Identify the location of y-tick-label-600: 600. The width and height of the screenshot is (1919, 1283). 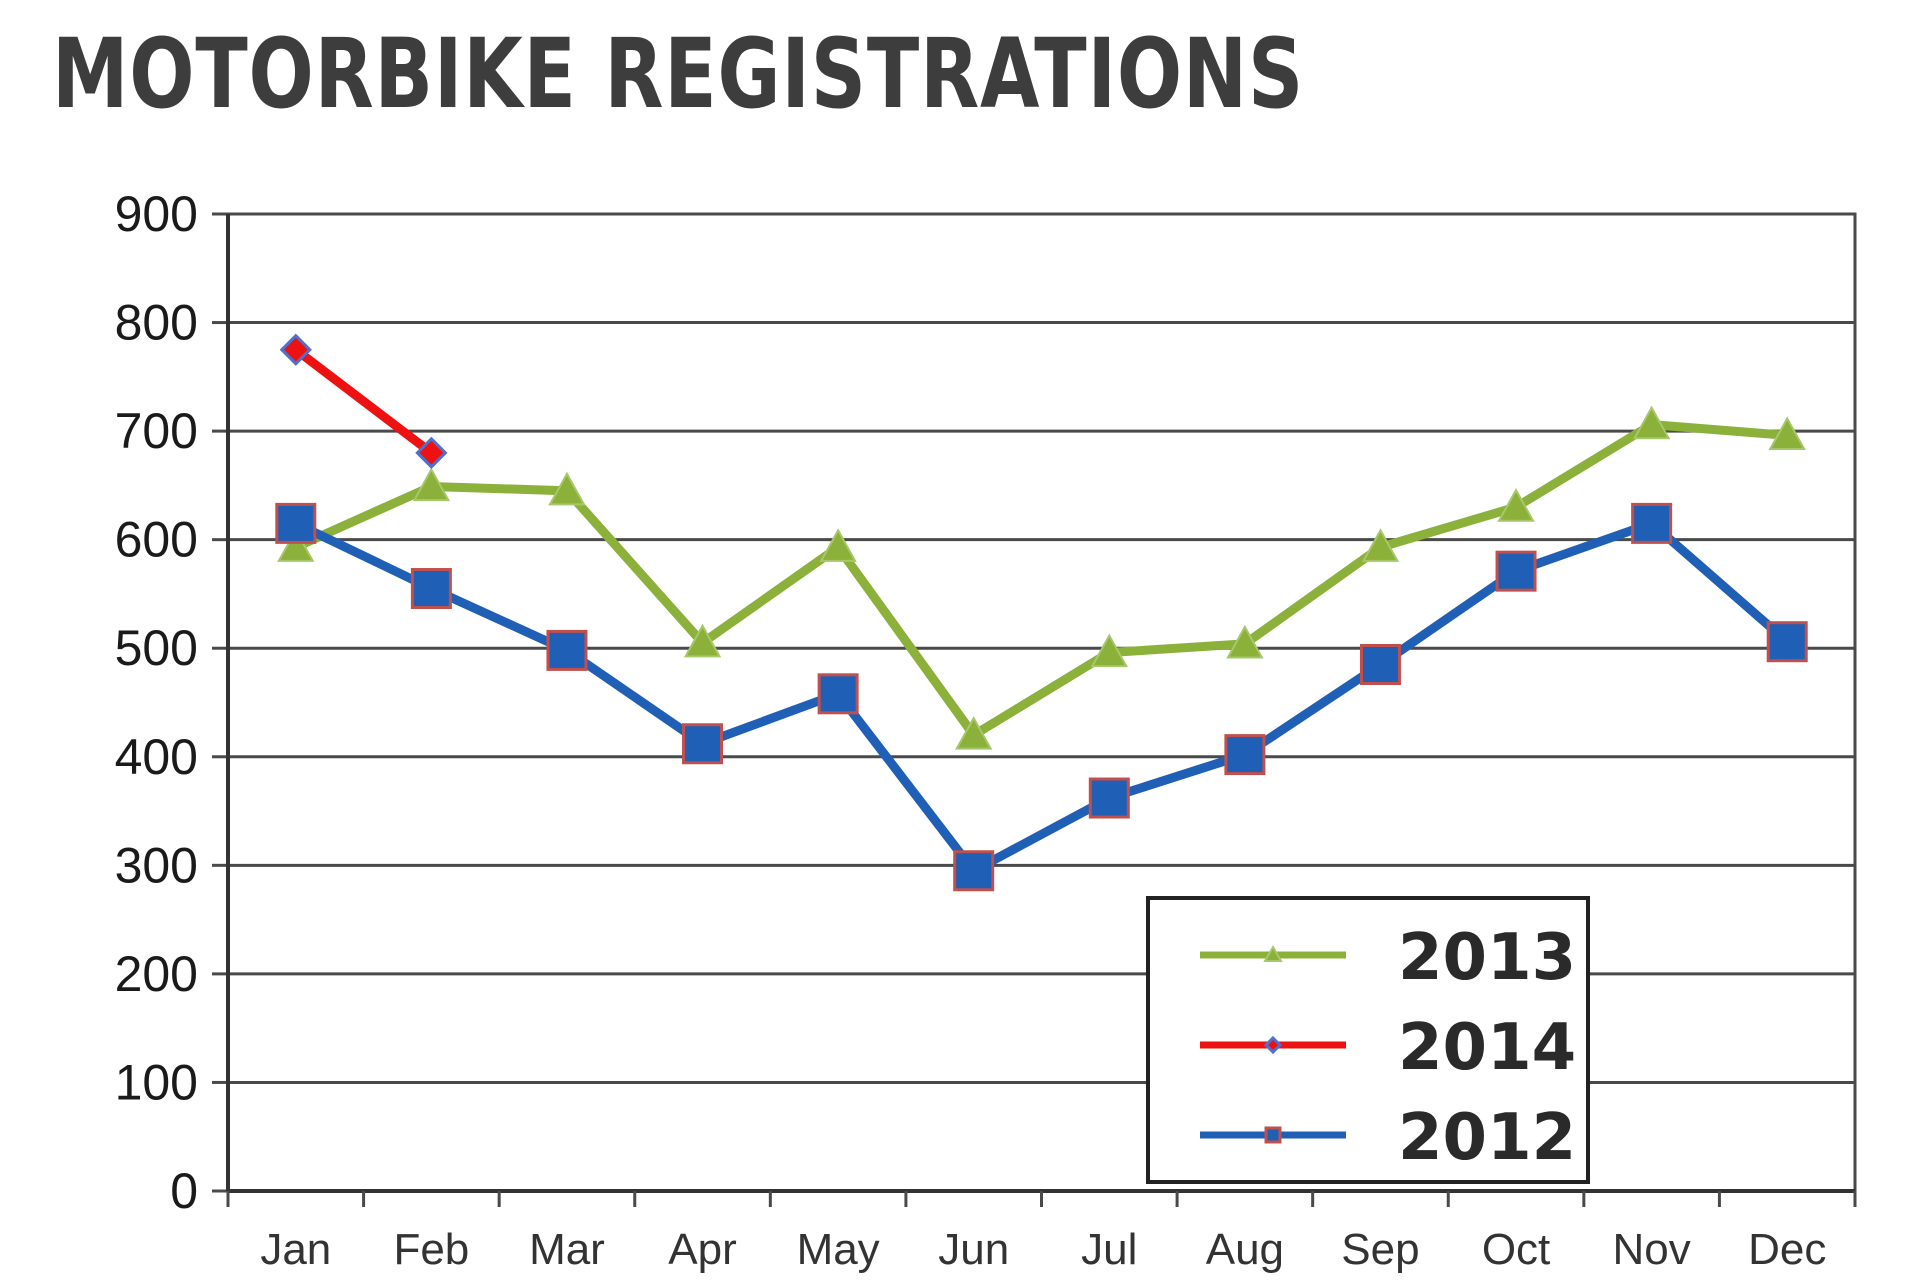
(156, 540).